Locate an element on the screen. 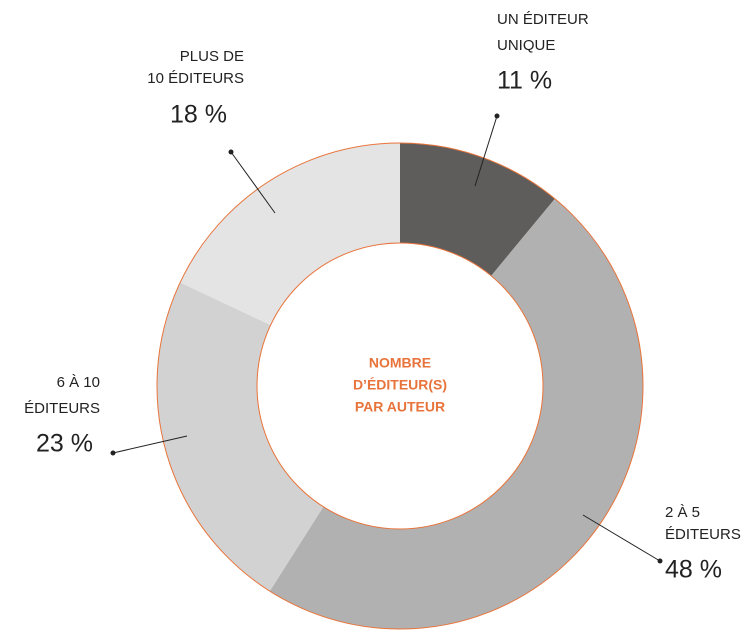 The width and height of the screenshot is (744, 641). category-label: 2 À 5 is located at coordinates (682, 512).